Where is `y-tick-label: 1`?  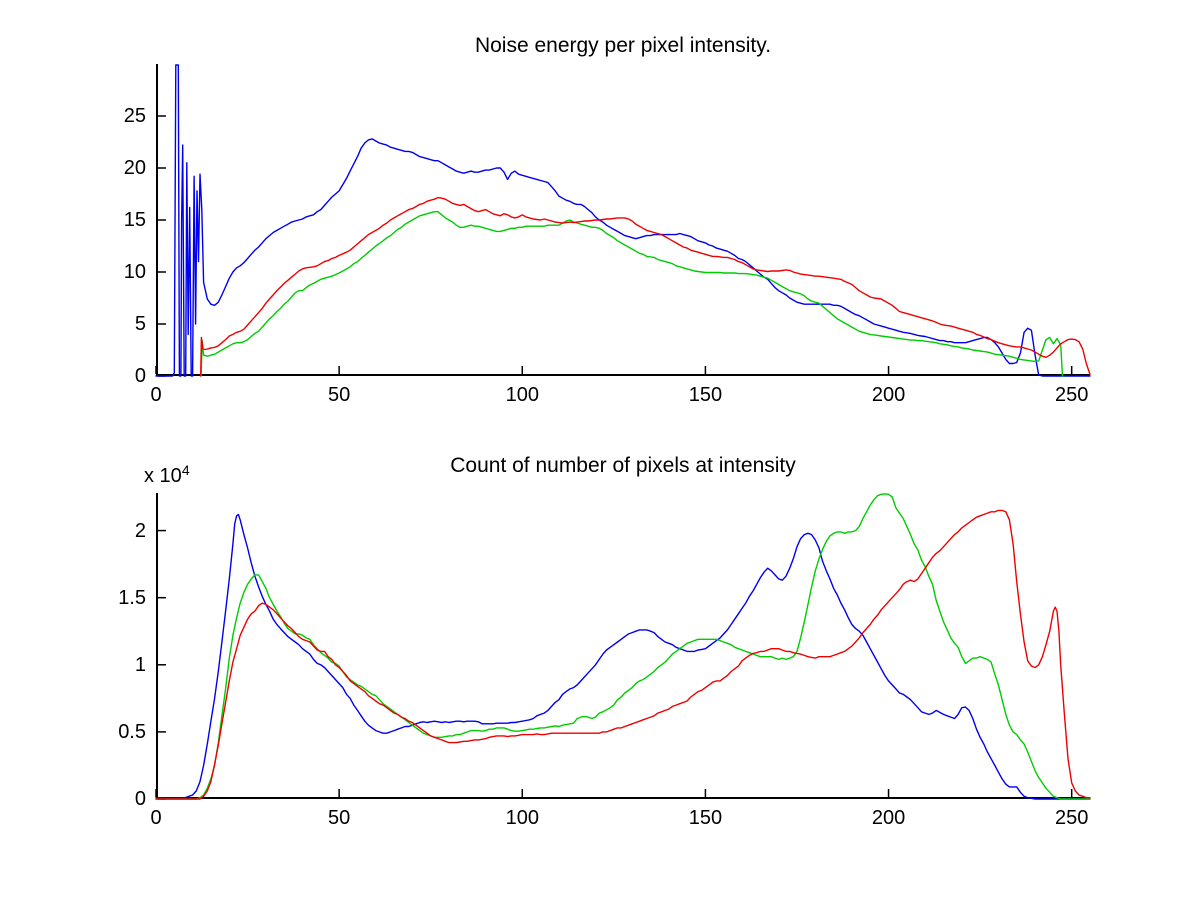 y-tick-label: 1 is located at coordinates (140, 664).